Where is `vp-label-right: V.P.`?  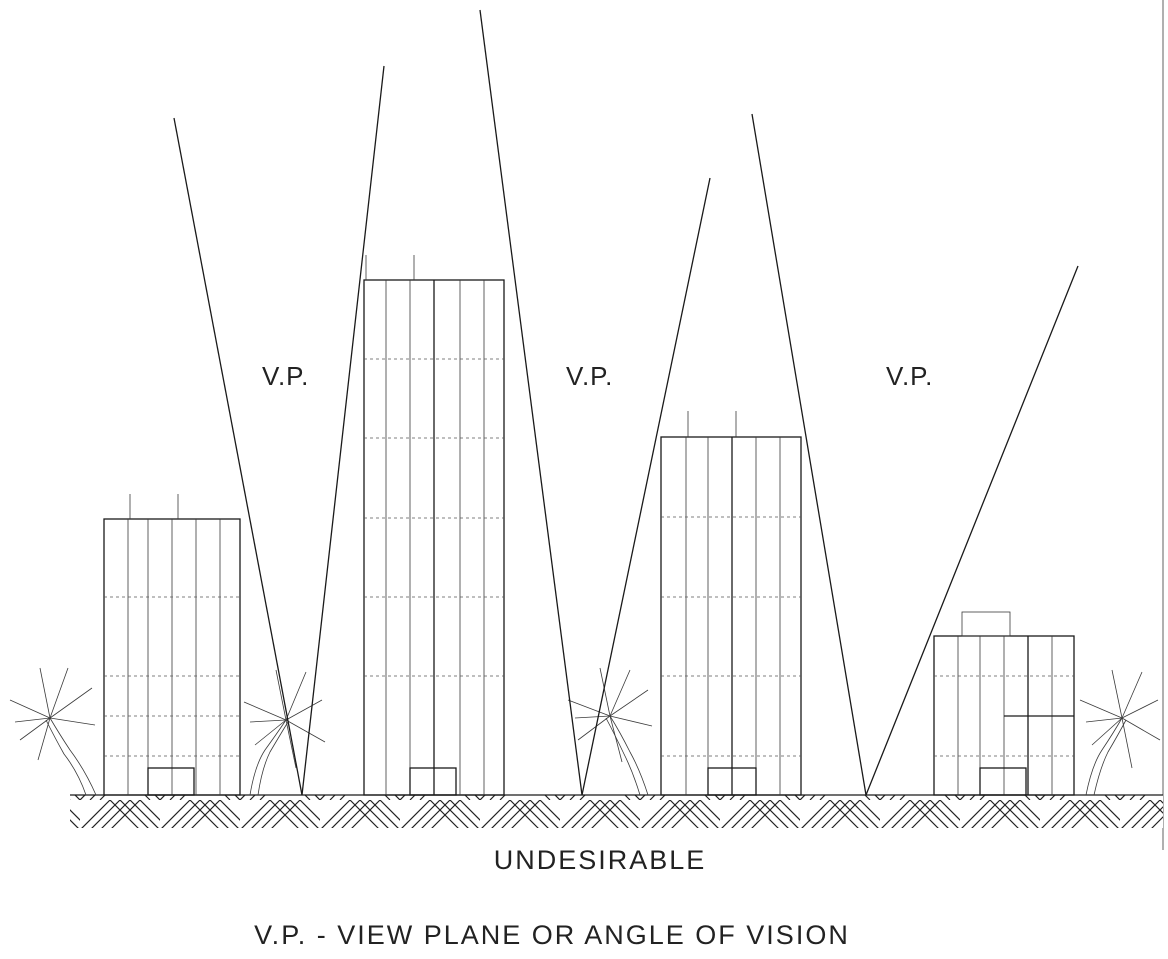 vp-label-right: V.P. is located at coordinates (909, 376).